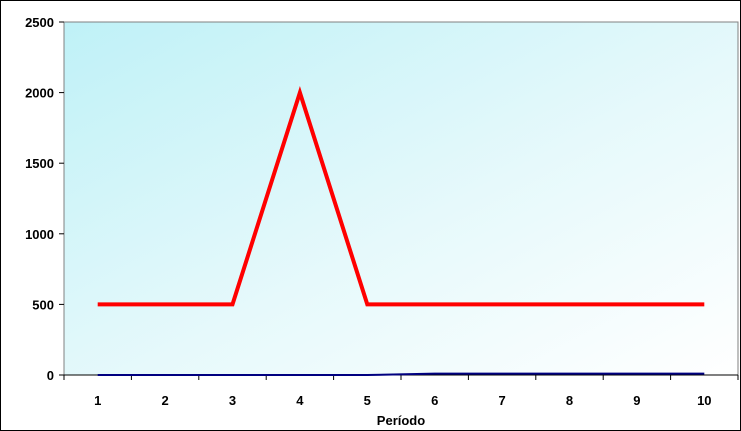 The image size is (741, 431). Describe the element at coordinates (44, 199) in the screenshot. I see `y-axis: 0 500 1000 1500 2000 2500` at that location.